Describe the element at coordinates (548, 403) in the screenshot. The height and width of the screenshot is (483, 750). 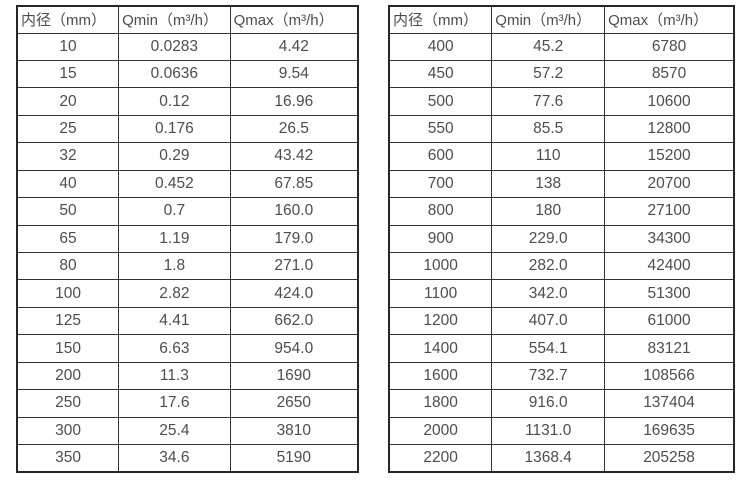
I see `qmin-cell: 916.0` at that location.